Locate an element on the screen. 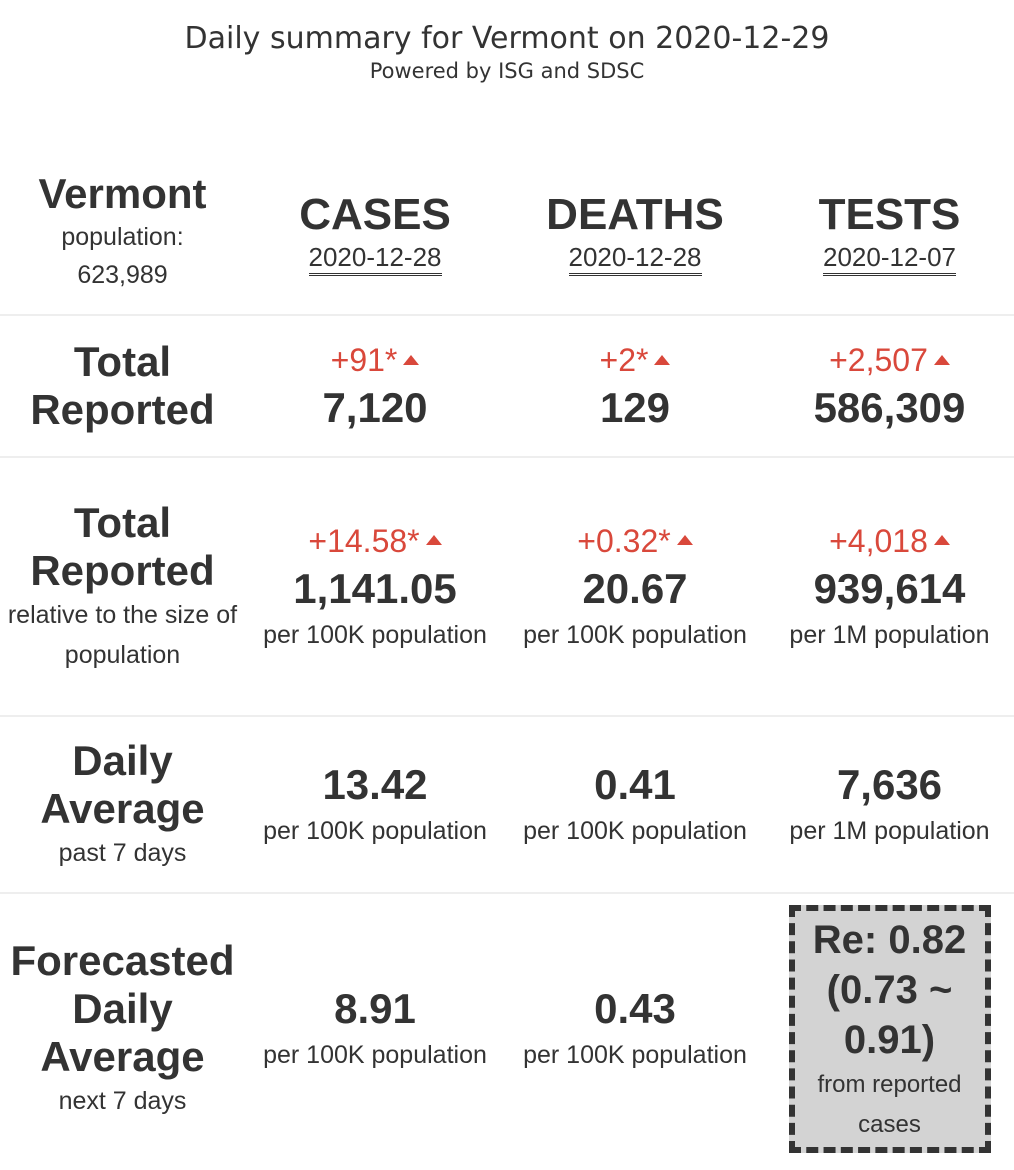 The width and height of the screenshot is (1014, 1170). tests-header-cell: TESTS 2020-12-07 is located at coordinates (889, 233).